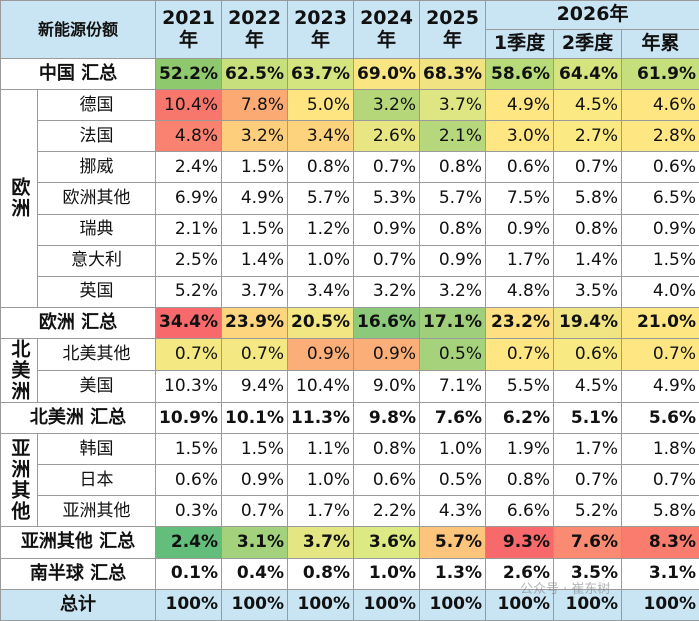  Describe the element at coordinates (97, 260) in the screenshot. I see `row-label: 意大利` at that location.